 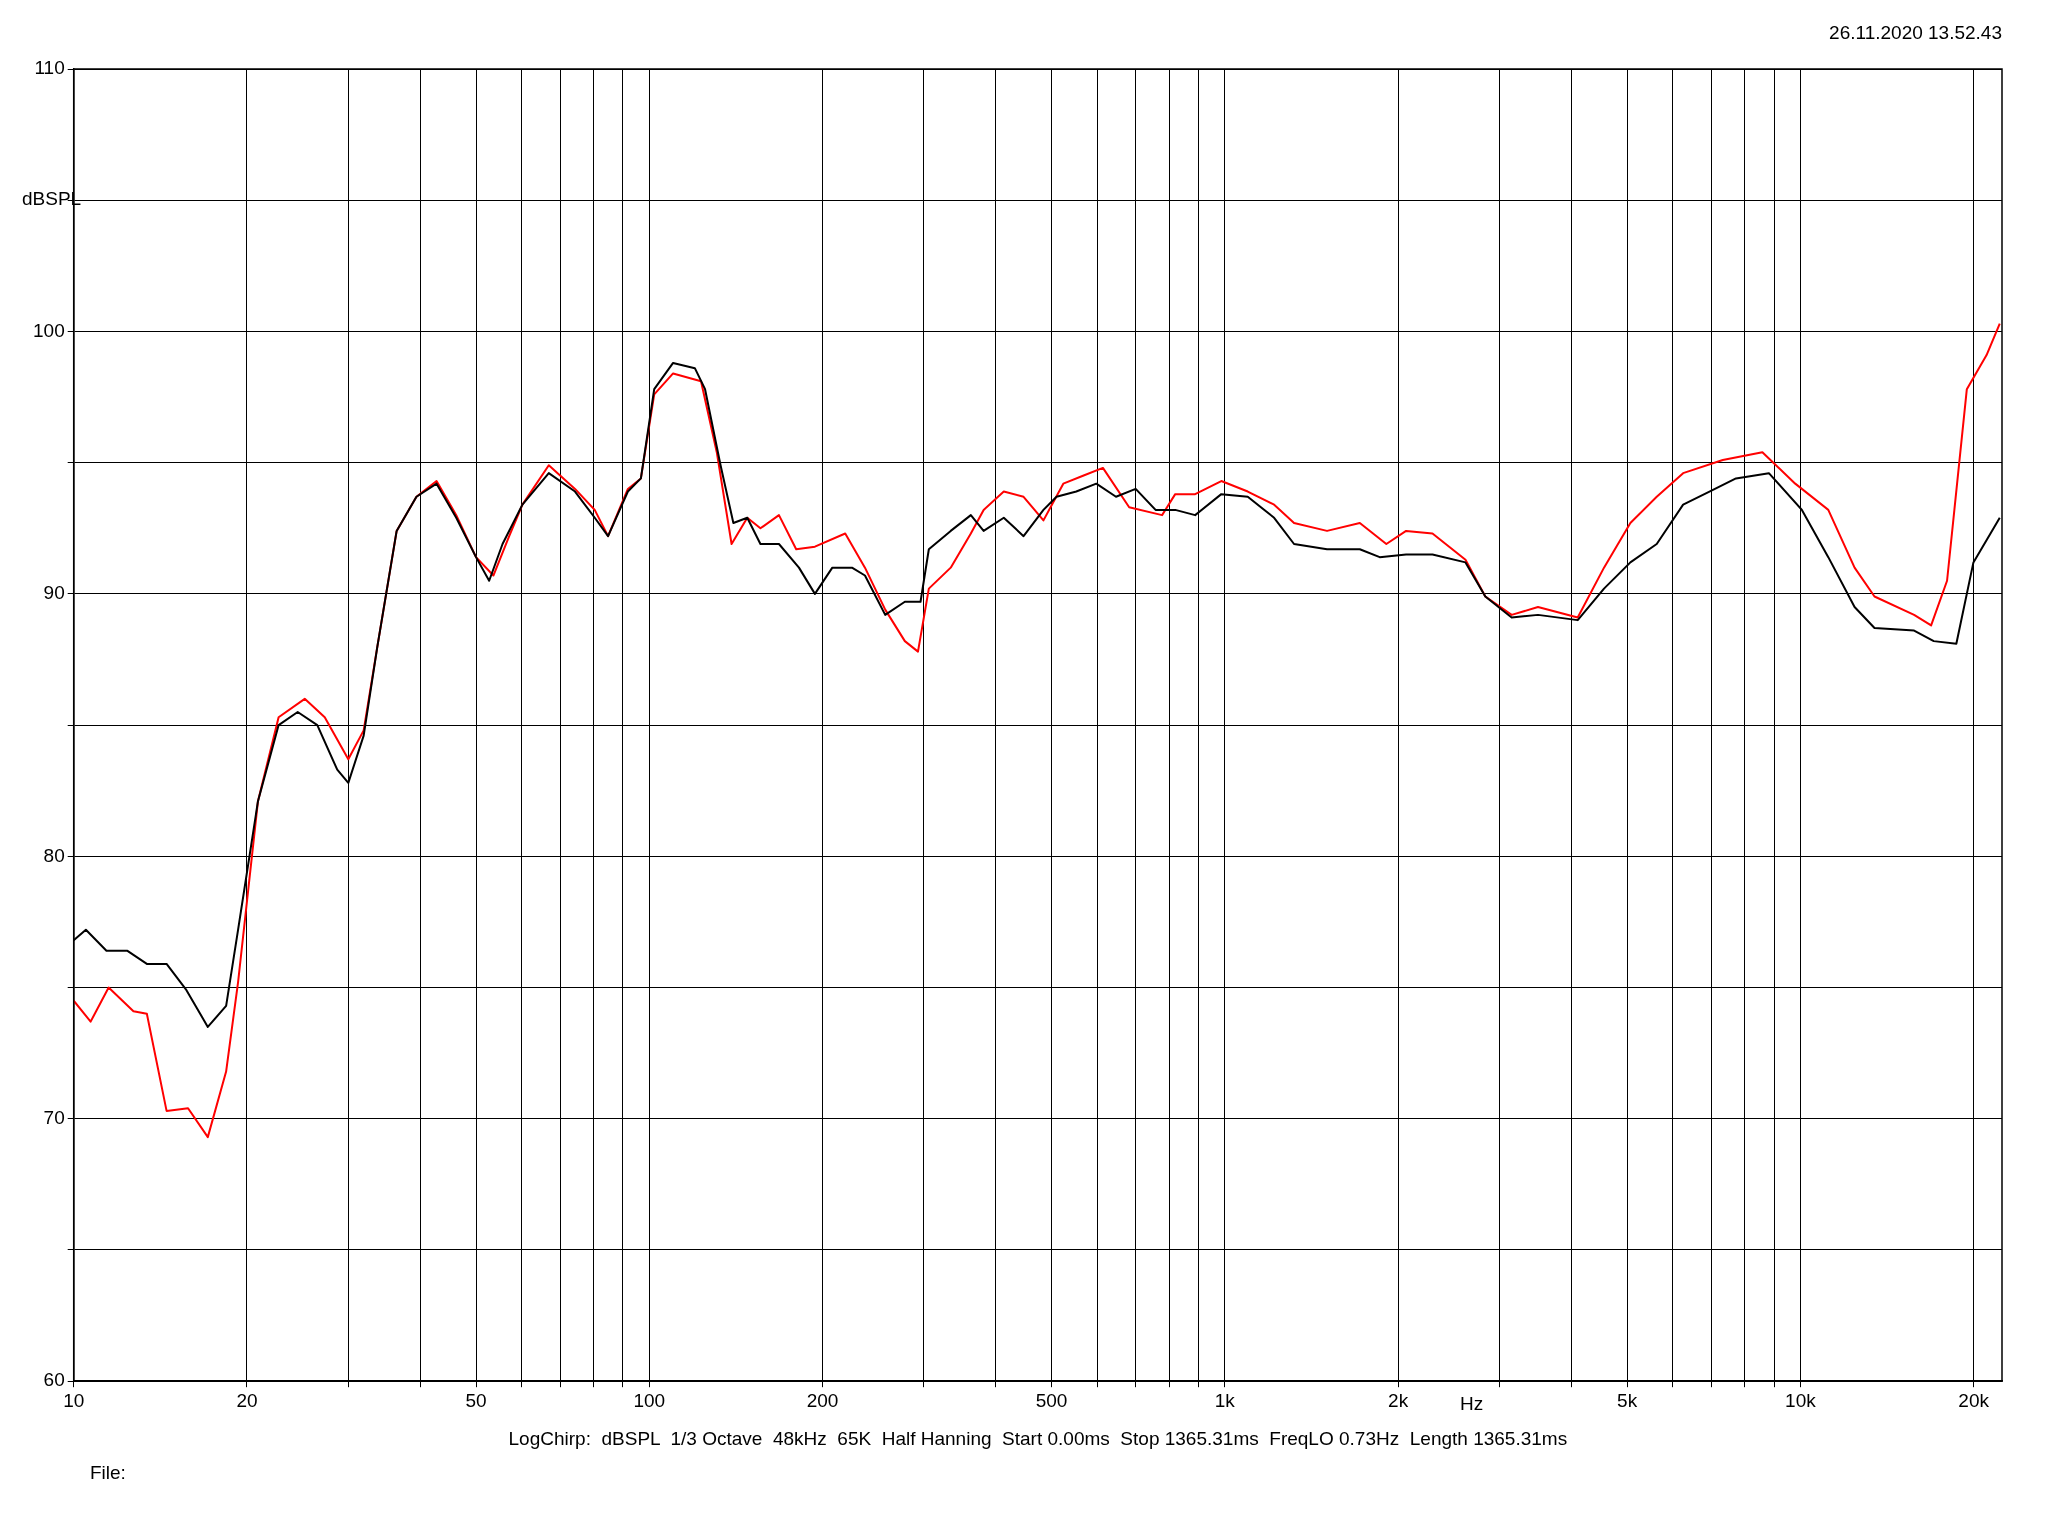 I want to click on y-tick-label: 90, so click(x=54, y=593).